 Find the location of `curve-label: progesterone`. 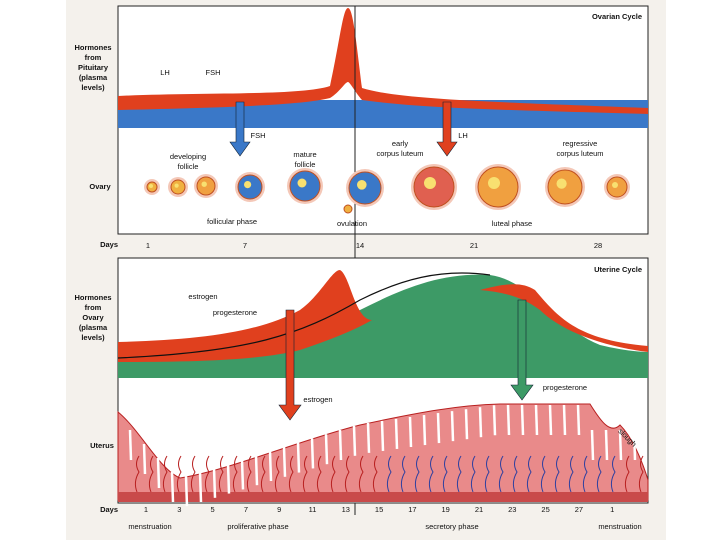

curve-label: progesterone is located at coordinates (235, 312).